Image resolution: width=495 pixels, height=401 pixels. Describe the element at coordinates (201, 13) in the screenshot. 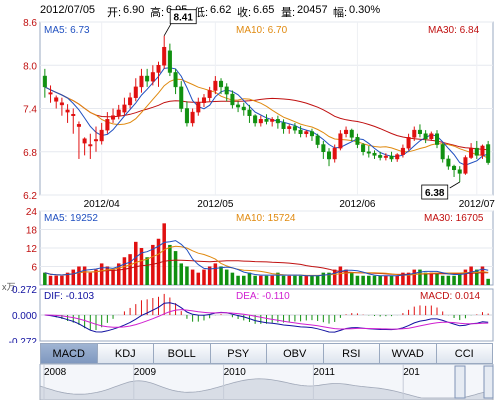

I see `low-label: 低:` at that location.